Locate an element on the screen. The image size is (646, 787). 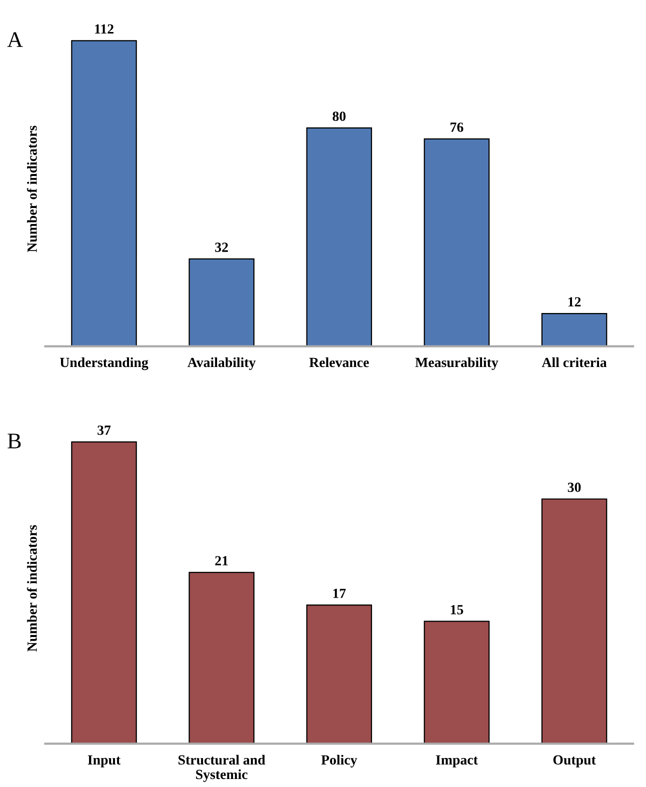
data-label: 21 is located at coordinates (221, 561).